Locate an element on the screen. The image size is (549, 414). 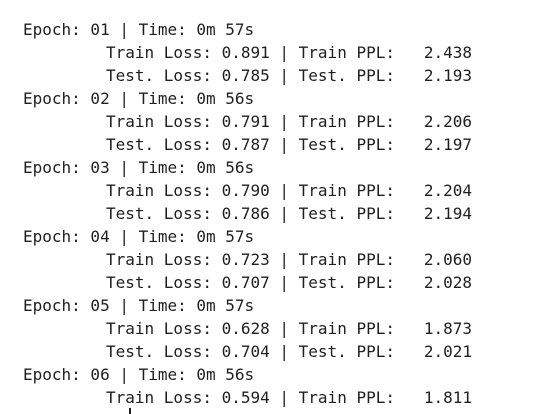
train-metrics-line: Train Loss: 0.594 | Train PPL: 1.811 is located at coordinates (289, 397).